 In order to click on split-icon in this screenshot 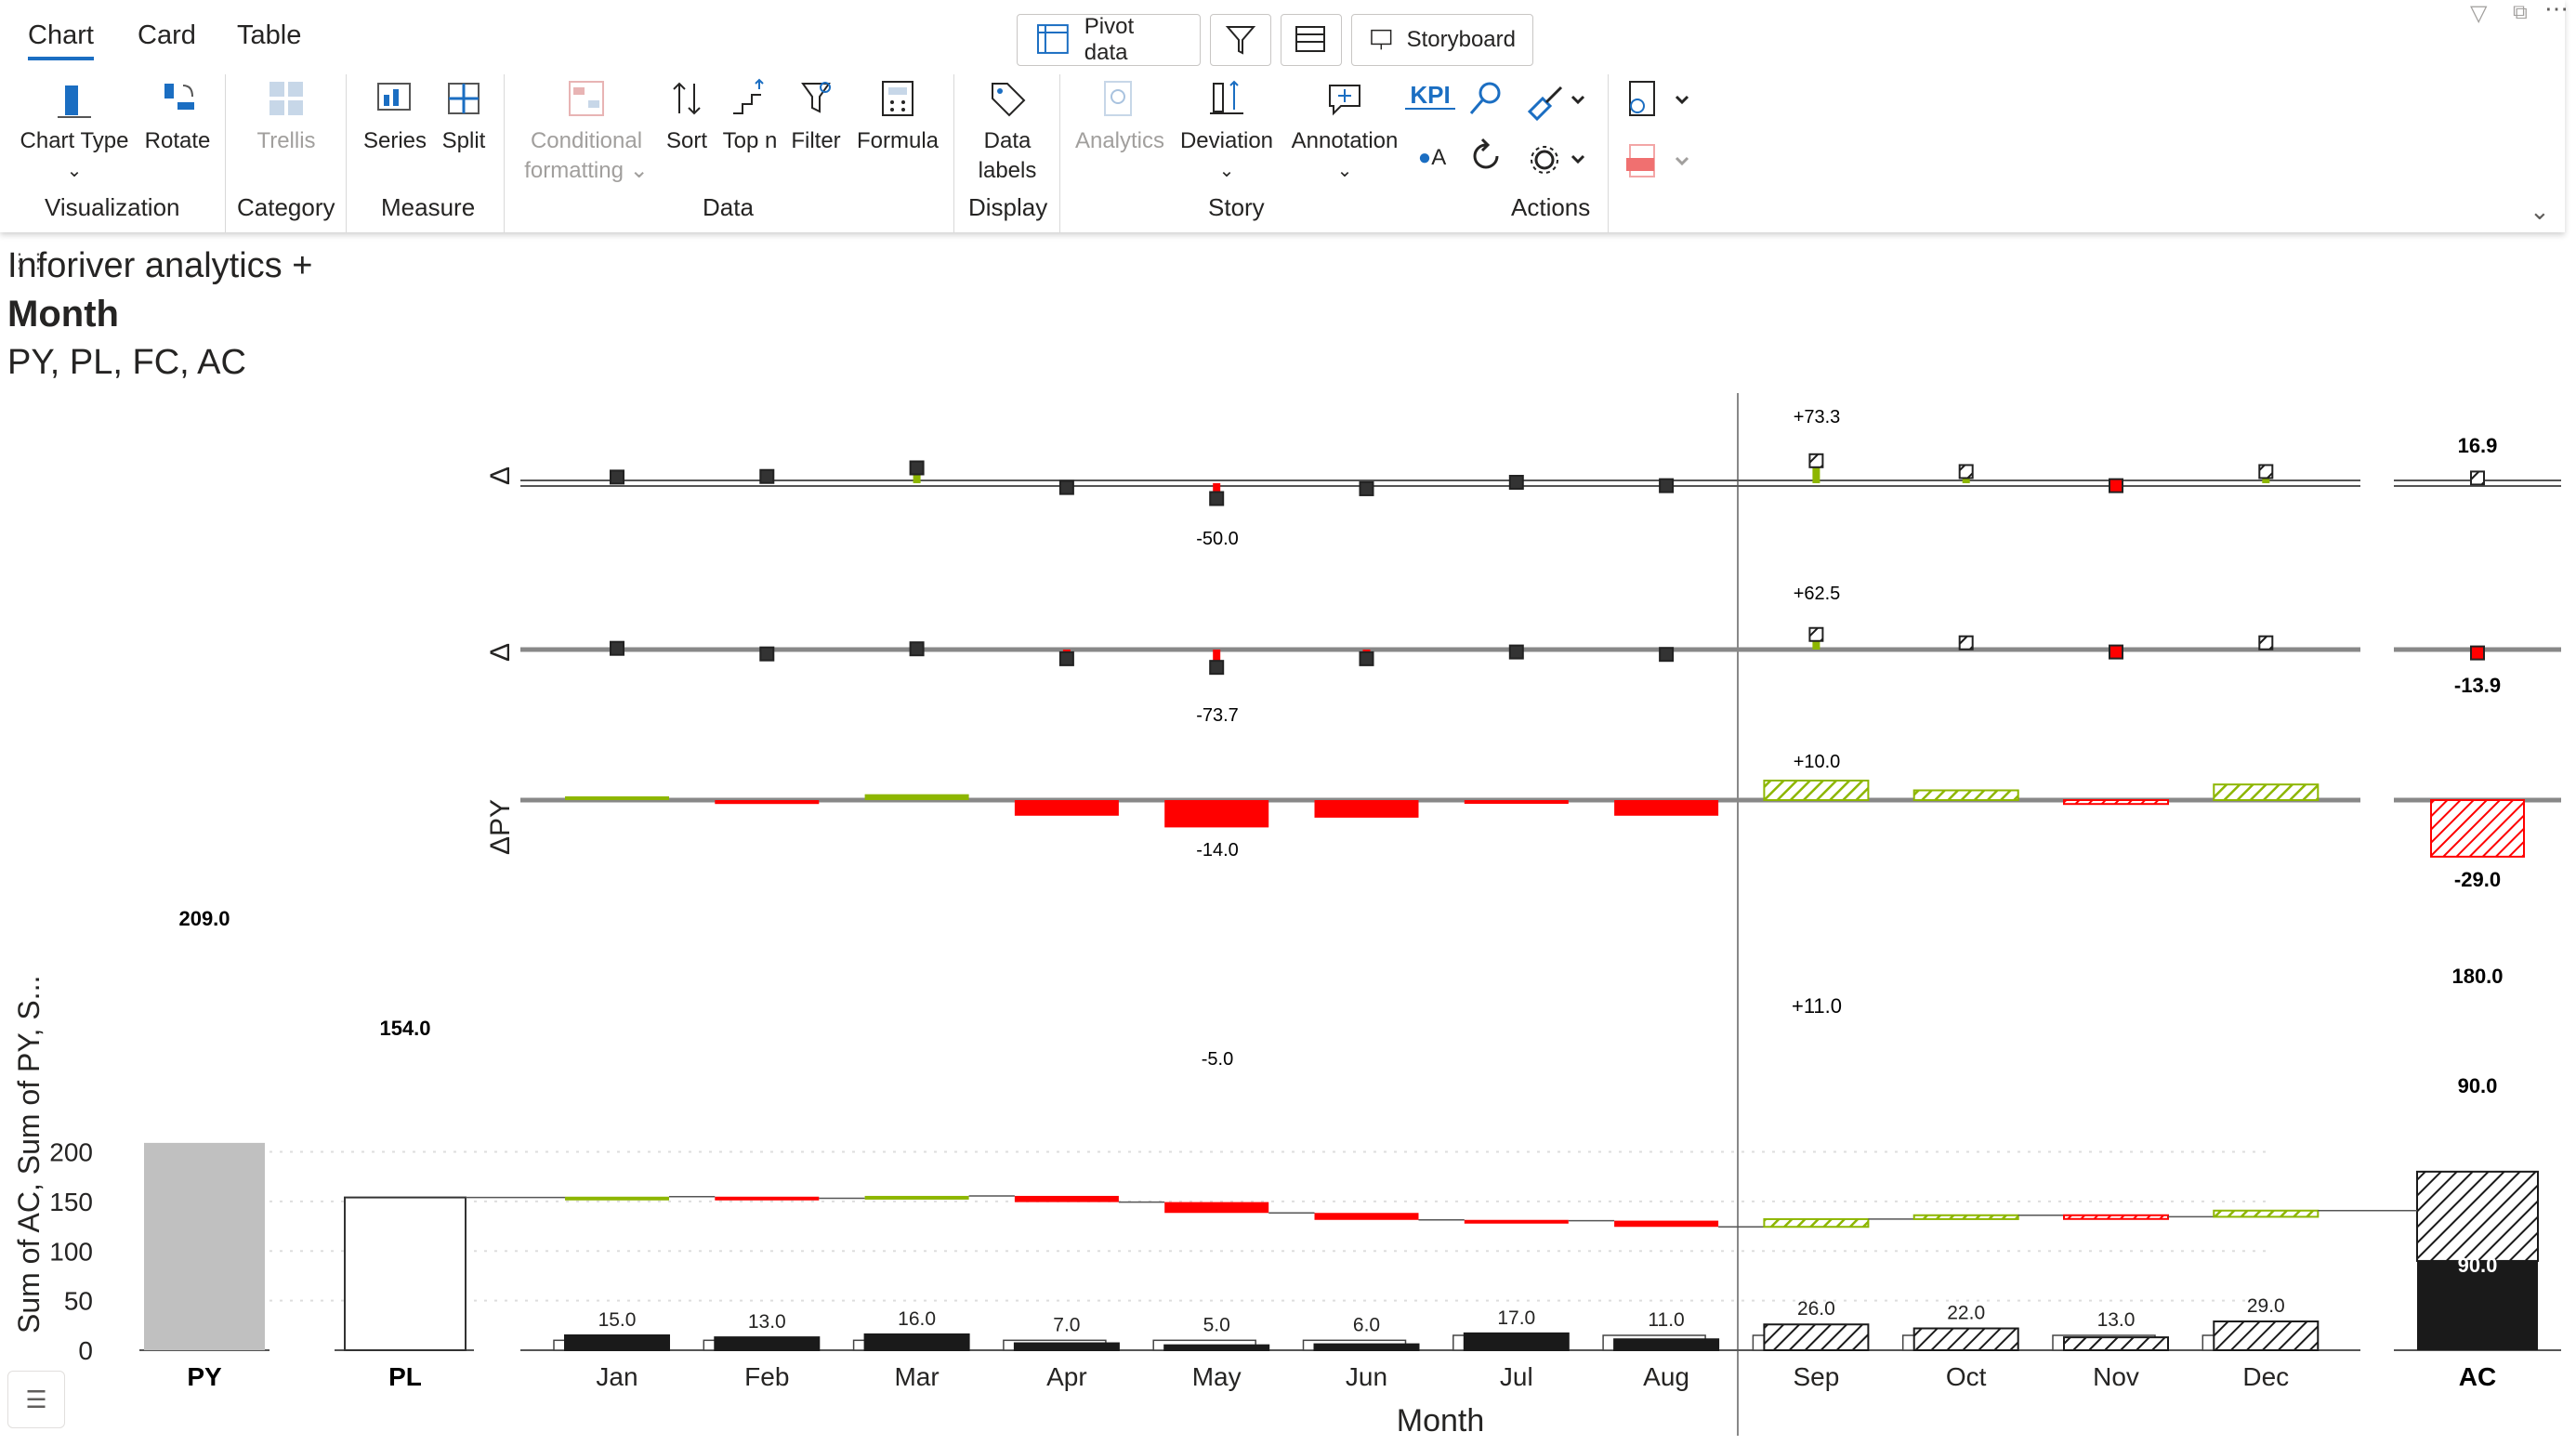, I will do `click(464, 99)`.